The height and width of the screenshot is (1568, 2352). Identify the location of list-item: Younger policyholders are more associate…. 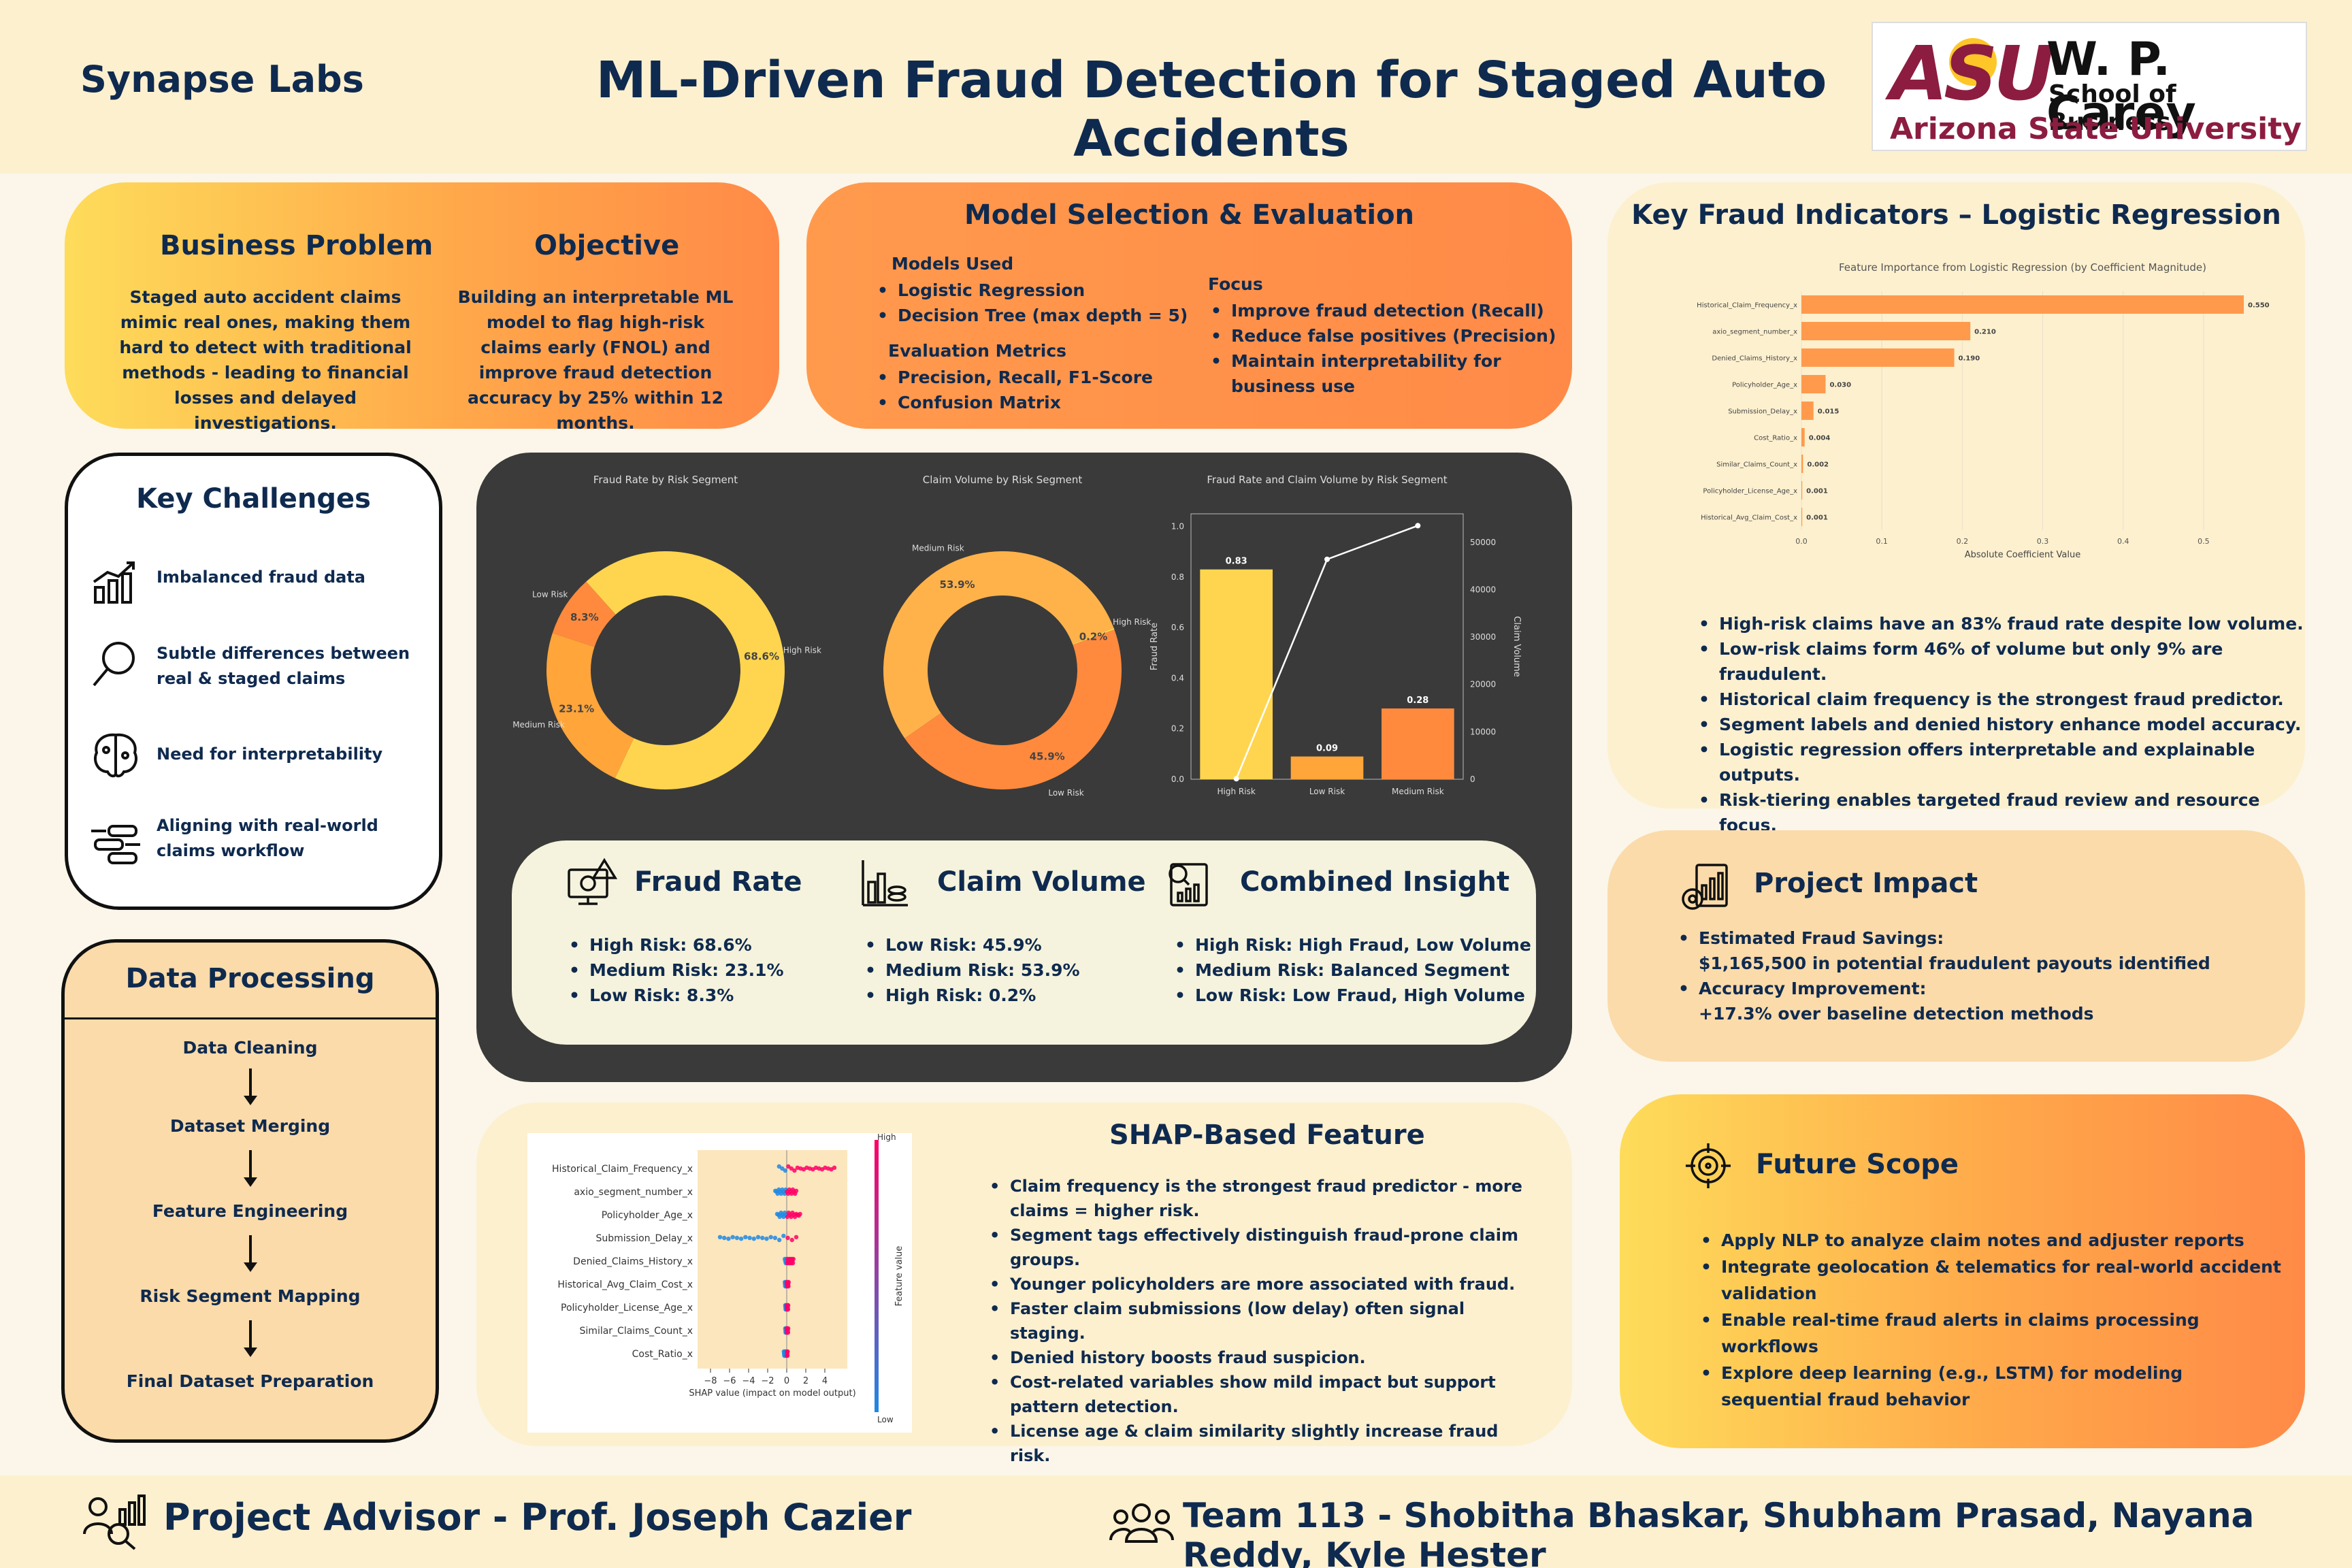
(1259, 1284).